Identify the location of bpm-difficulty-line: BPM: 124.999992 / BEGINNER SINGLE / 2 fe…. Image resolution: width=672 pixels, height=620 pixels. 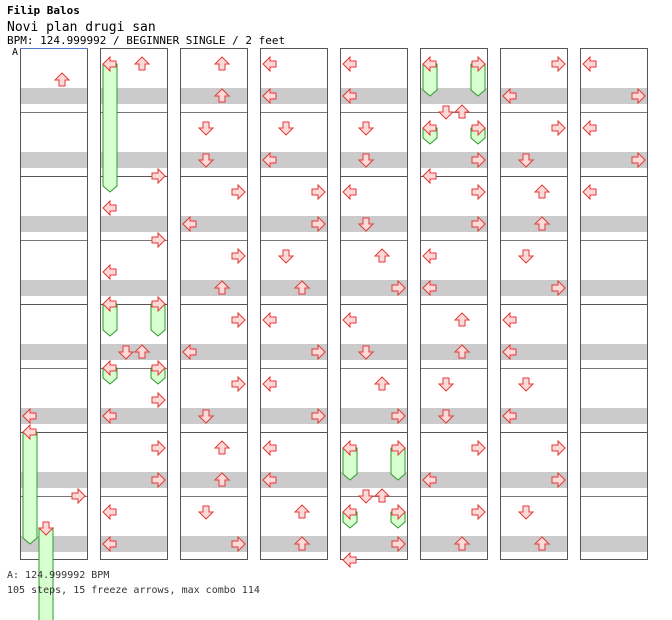
(146, 40).